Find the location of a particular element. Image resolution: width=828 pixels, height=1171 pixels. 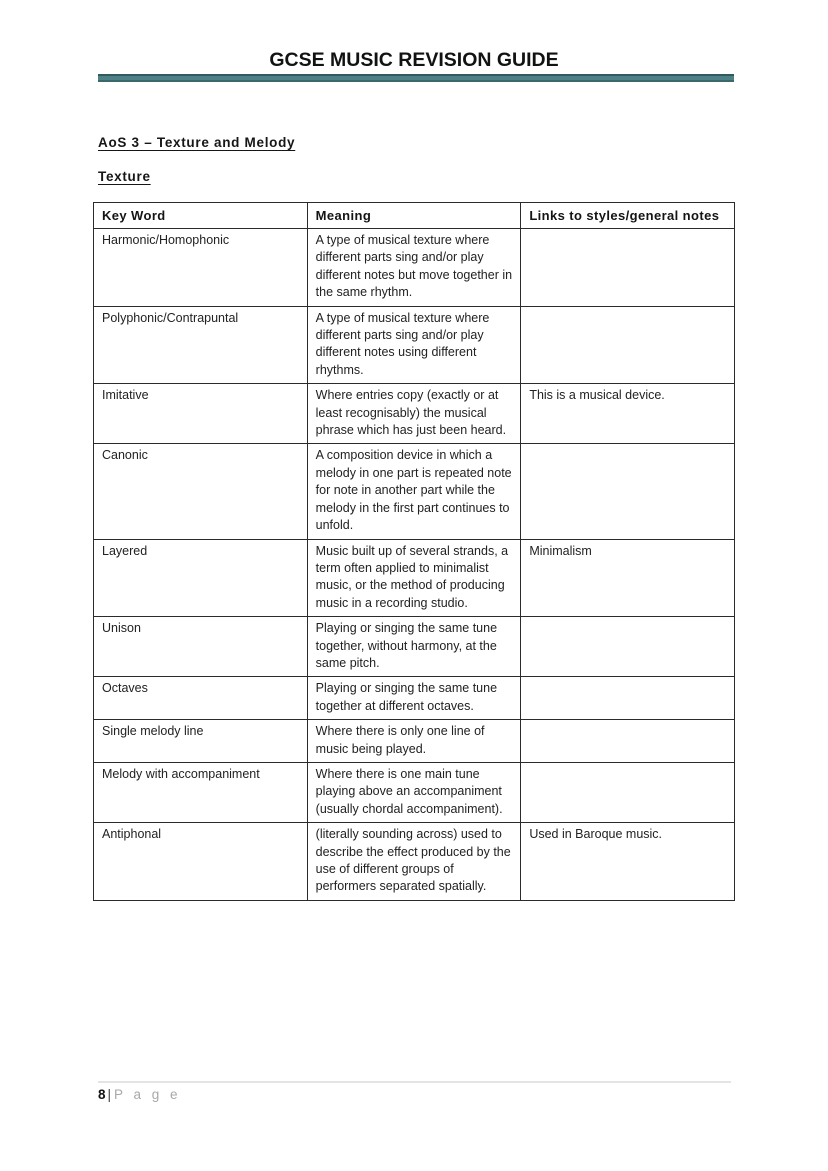

footer-label: P a g e is located at coordinates (148, 1094).